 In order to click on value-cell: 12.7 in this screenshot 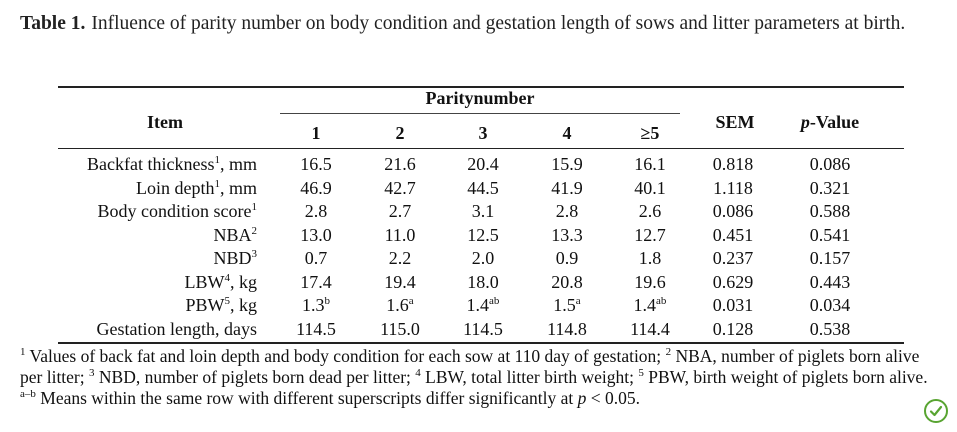, I will do `click(650, 235)`.